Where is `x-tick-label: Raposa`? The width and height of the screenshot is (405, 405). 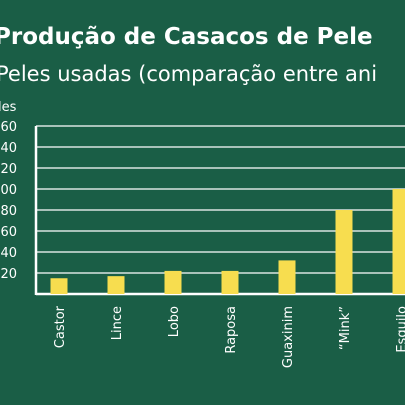 x-tick-label: Raposa is located at coordinates (231, 330).